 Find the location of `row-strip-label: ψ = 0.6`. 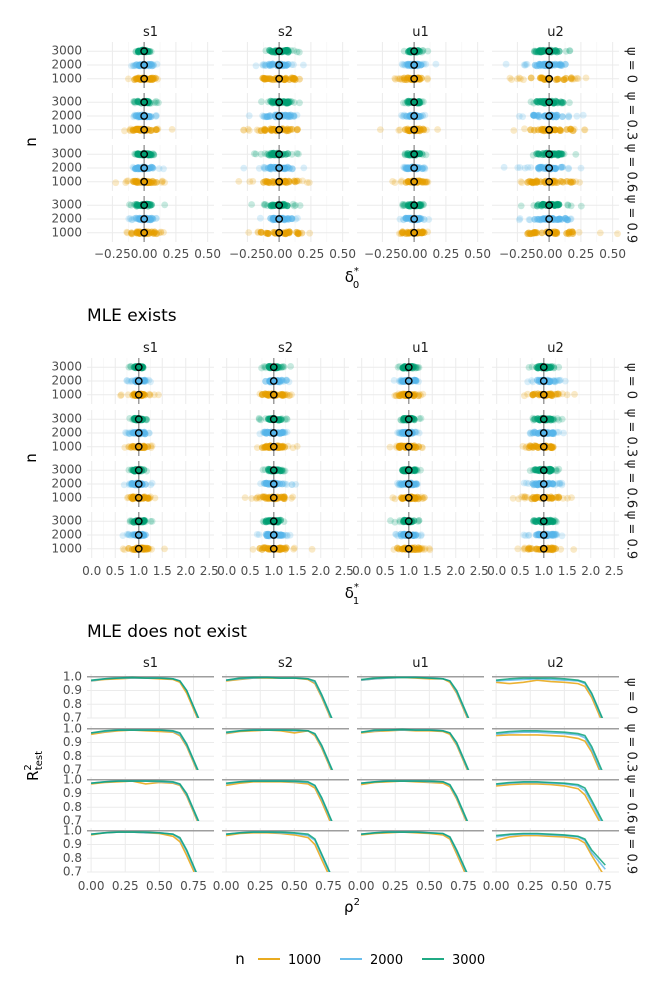

row-strip-label: ψ = 0.6 is located at coordinates (631, 484).